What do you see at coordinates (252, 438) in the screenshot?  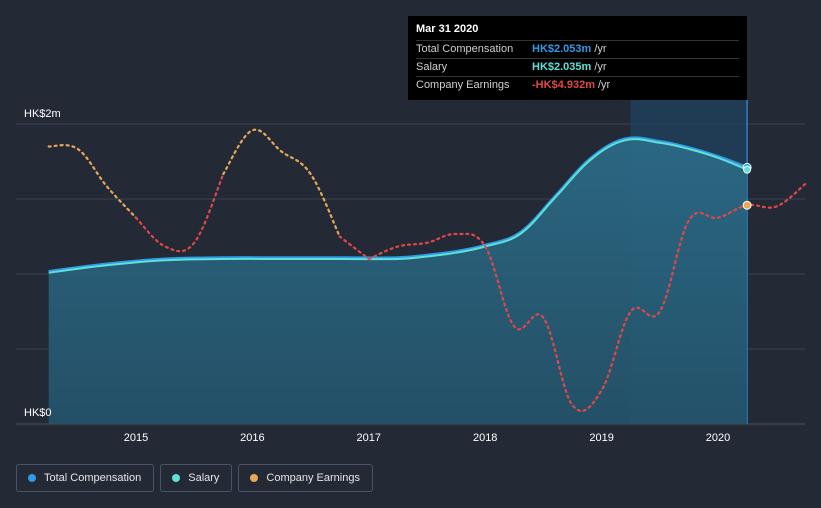 I see `x-tick-label: 2016` at bounding box center [252, 438].